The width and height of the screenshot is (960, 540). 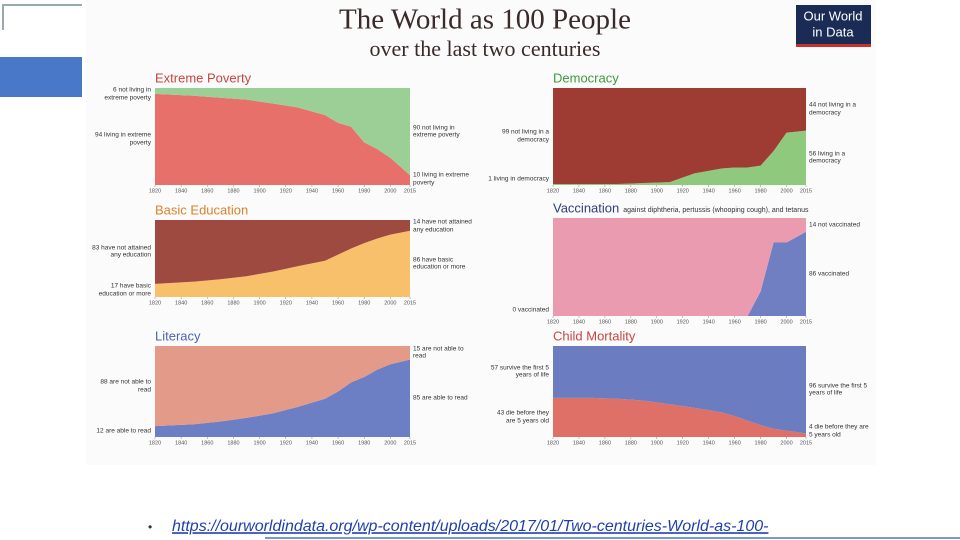 I want to click on start-label: 6 not living in extreme poverty, so click(x=127, y=94).